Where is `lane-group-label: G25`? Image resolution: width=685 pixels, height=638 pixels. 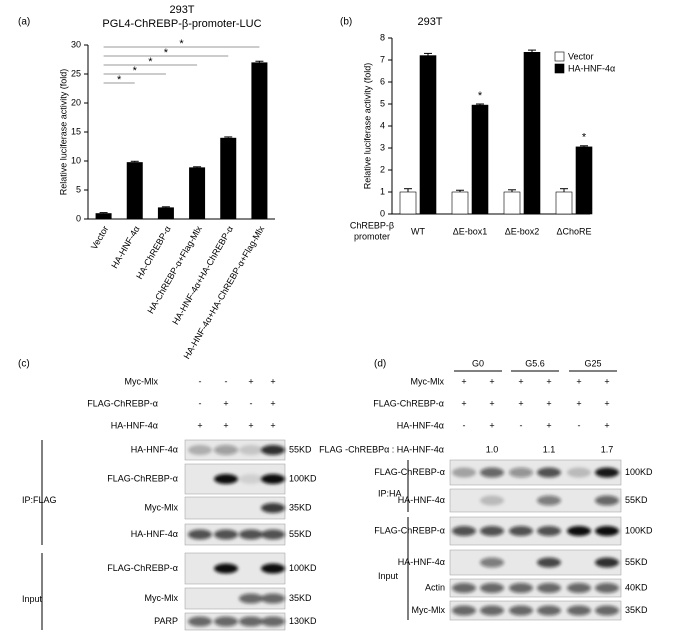
lane-group-label: G25 is located at coordinates (592, 363).